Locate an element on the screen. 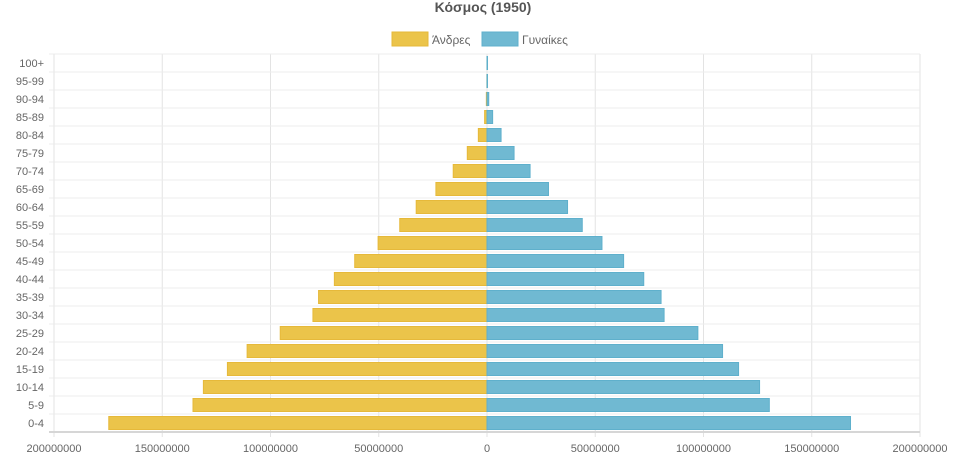 The width and height of the screenshot is (966, 464). y-tick-label: 70-74 is located at coordinates (30, 172).